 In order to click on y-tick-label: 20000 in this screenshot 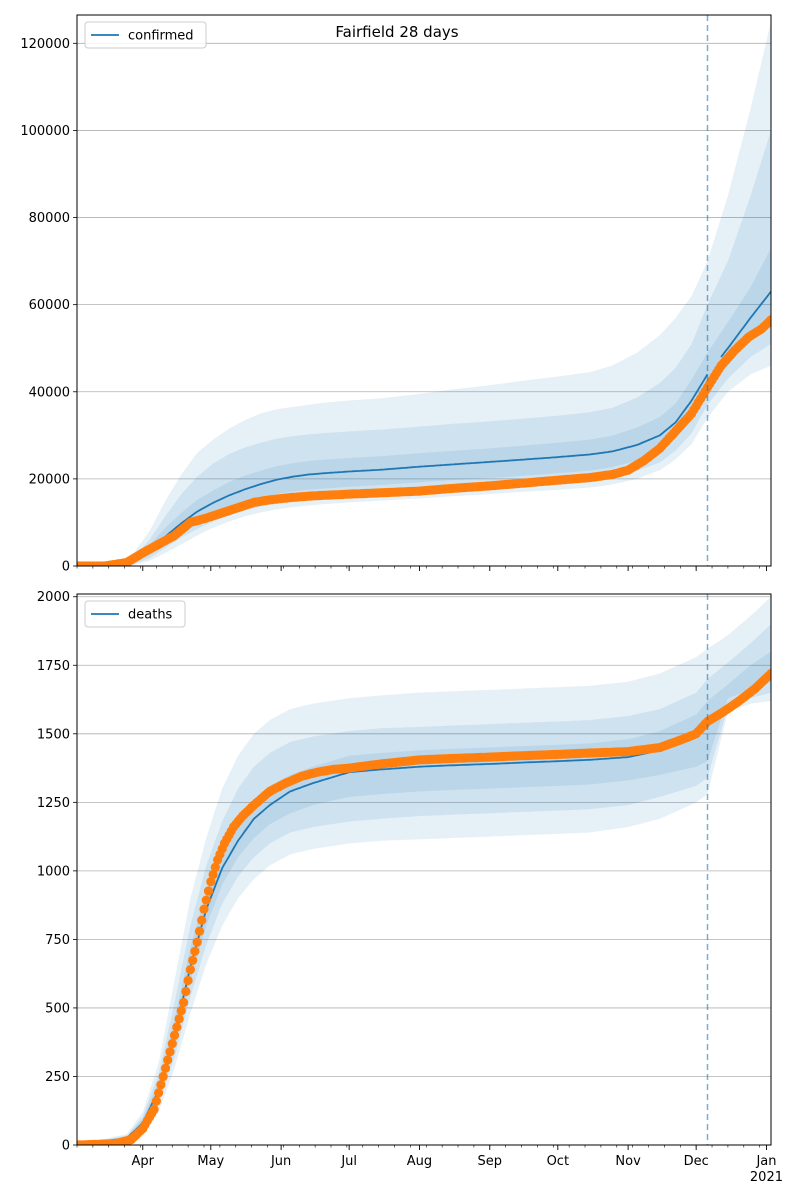, I will do `click(49, 479)`.